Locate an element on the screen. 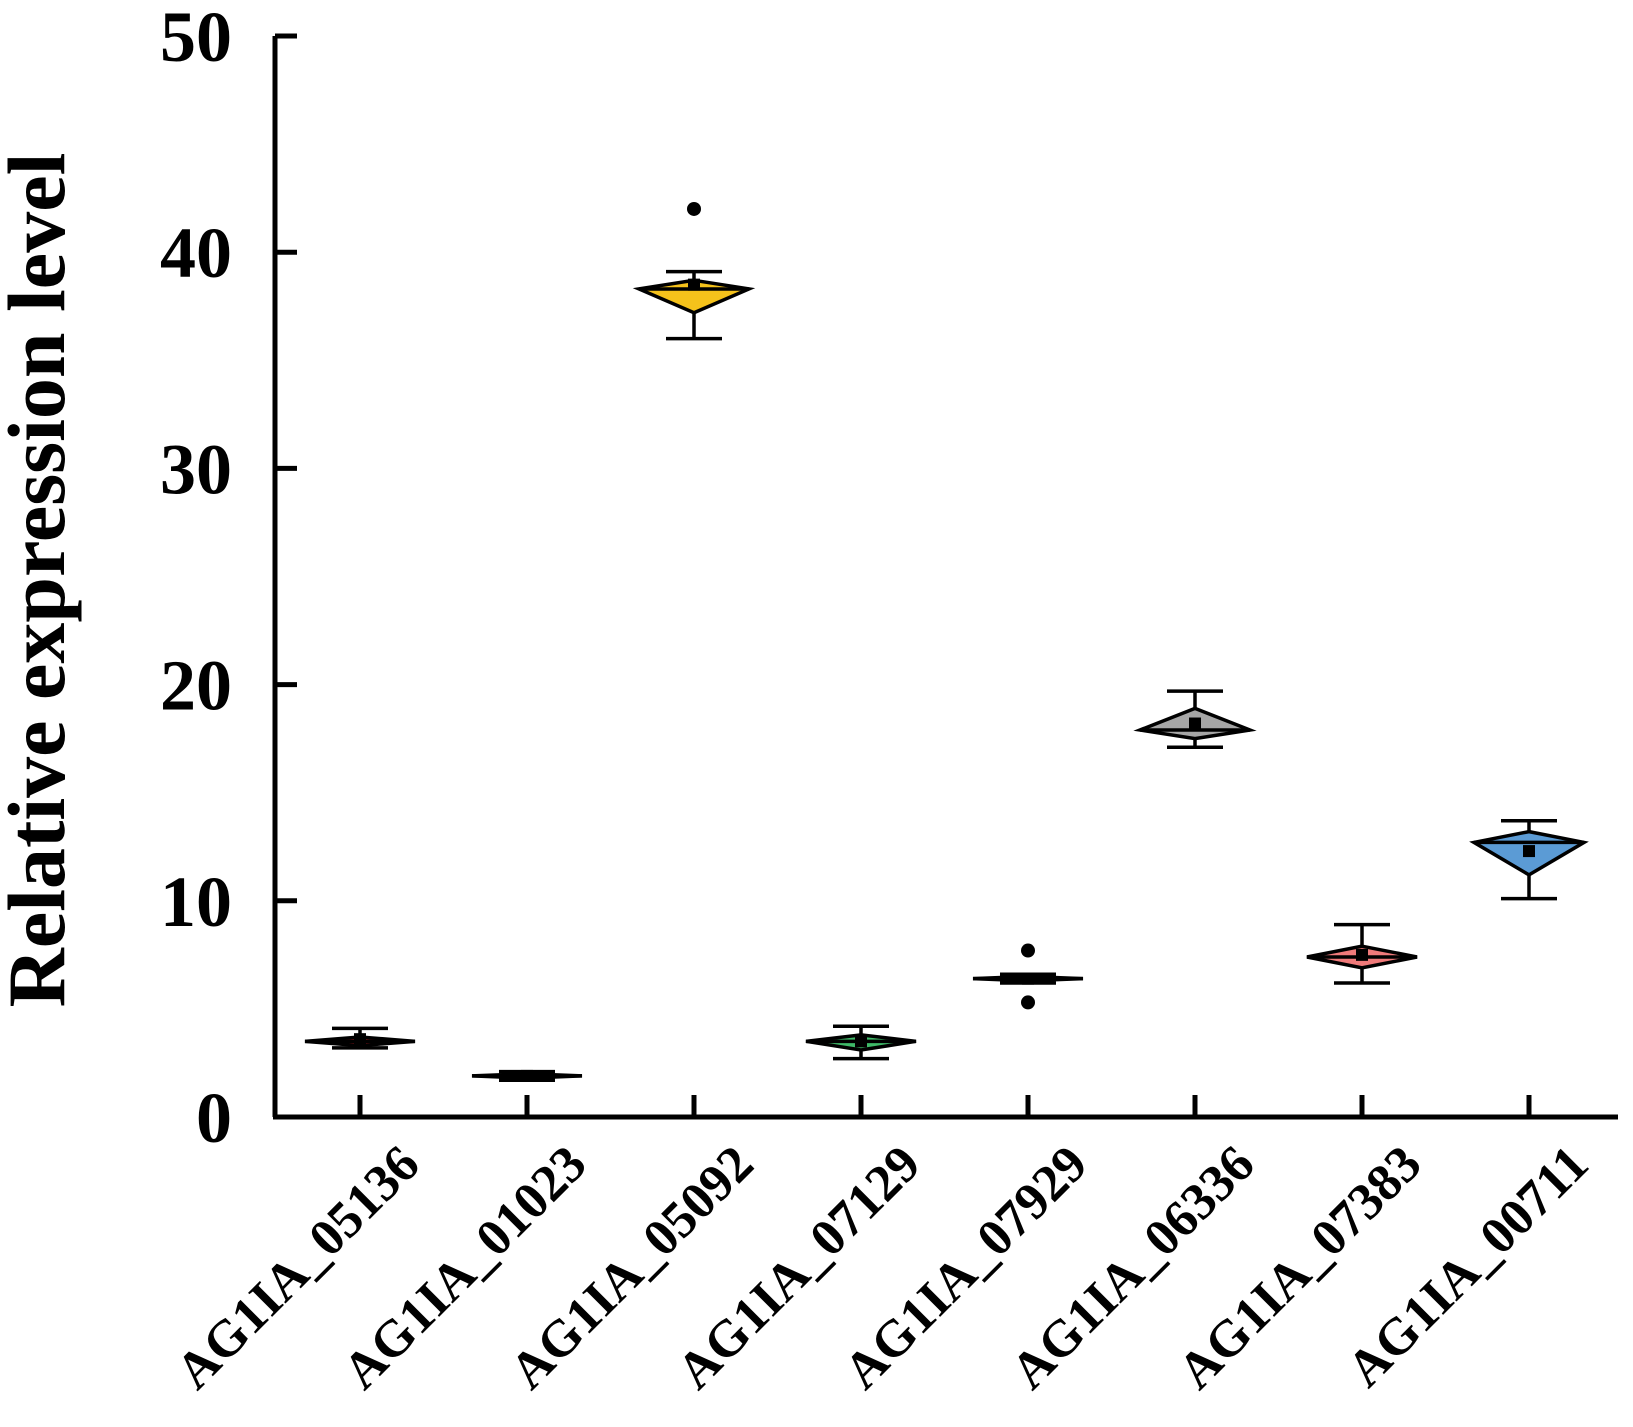 This screenshot has height=1427, width=1633. y-tick-label: 0 is located at coordinates (214, 1118).